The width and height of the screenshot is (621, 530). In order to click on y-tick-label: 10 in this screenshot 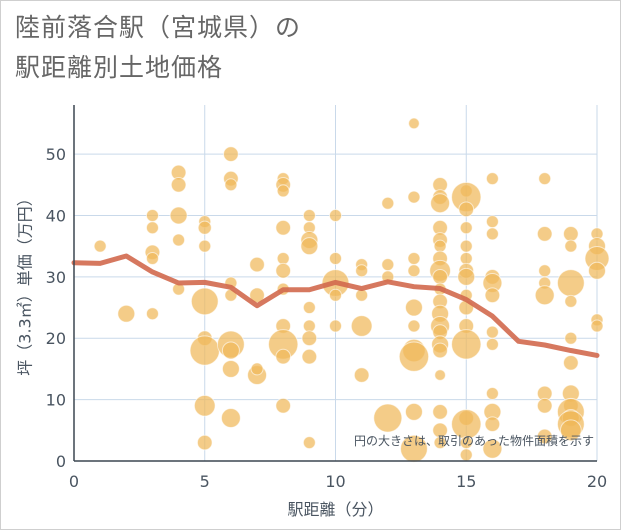, I will do `click(56, 400)`.